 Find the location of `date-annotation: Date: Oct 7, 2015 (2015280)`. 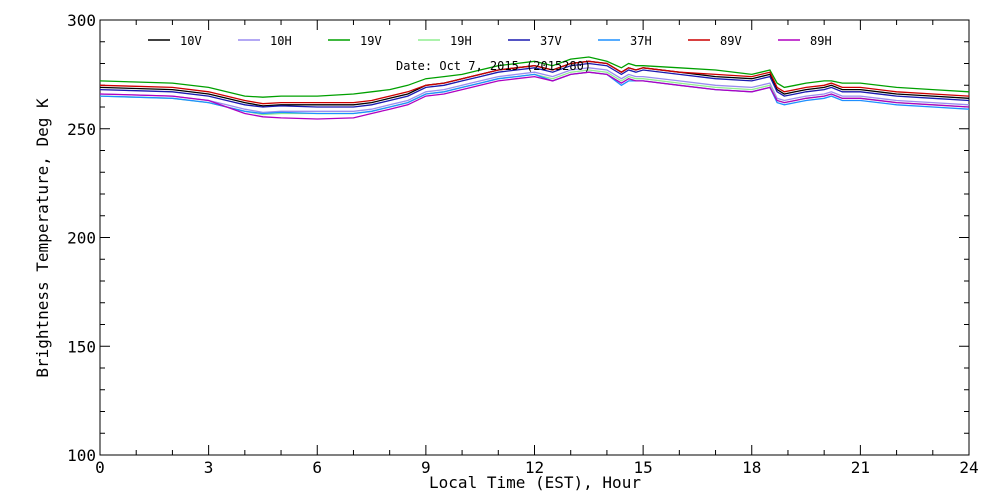

date-annotation: Date: Oct 7, 2015 (2015280) is located at coordinates (493, 66).